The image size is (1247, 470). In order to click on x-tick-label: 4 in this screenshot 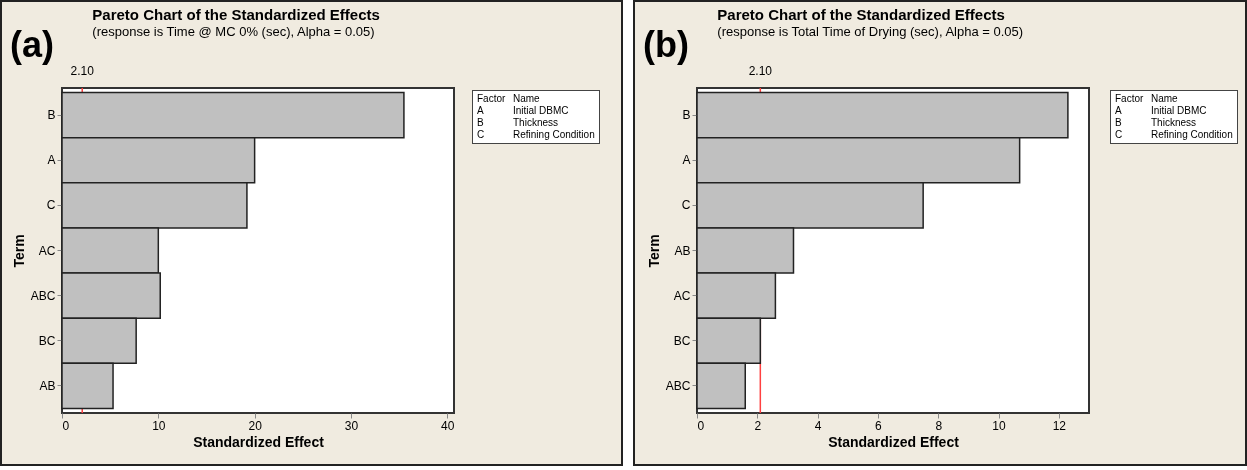, I will do `click(818, 425)`.